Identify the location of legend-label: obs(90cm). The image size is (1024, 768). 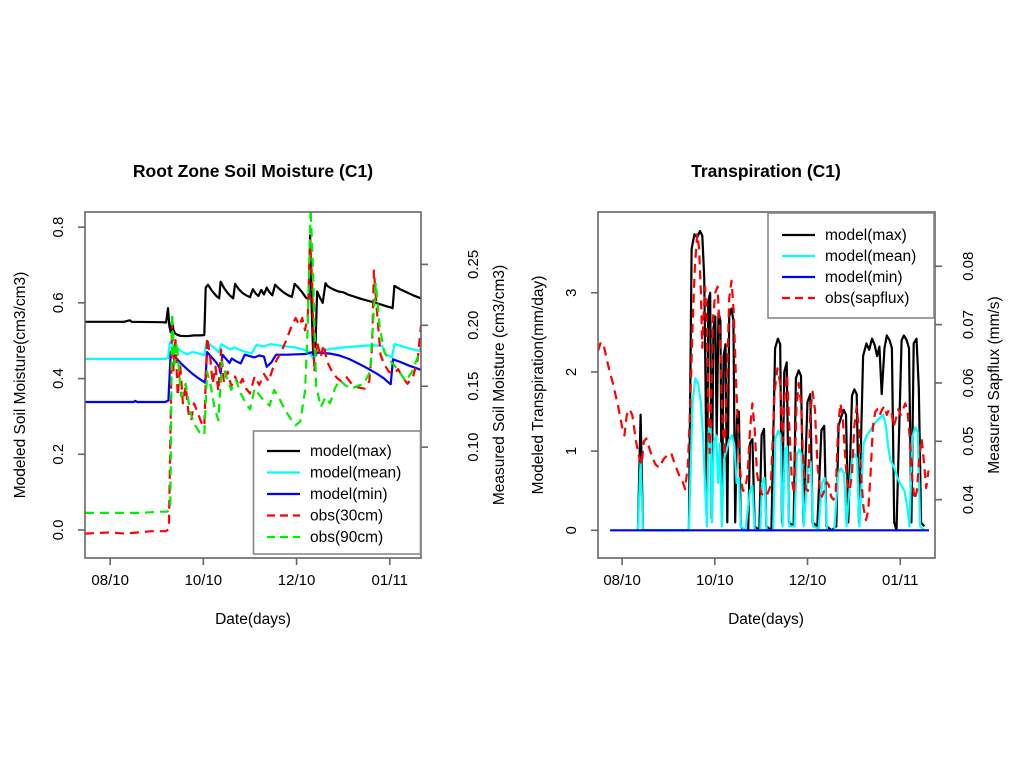
(346, 537).